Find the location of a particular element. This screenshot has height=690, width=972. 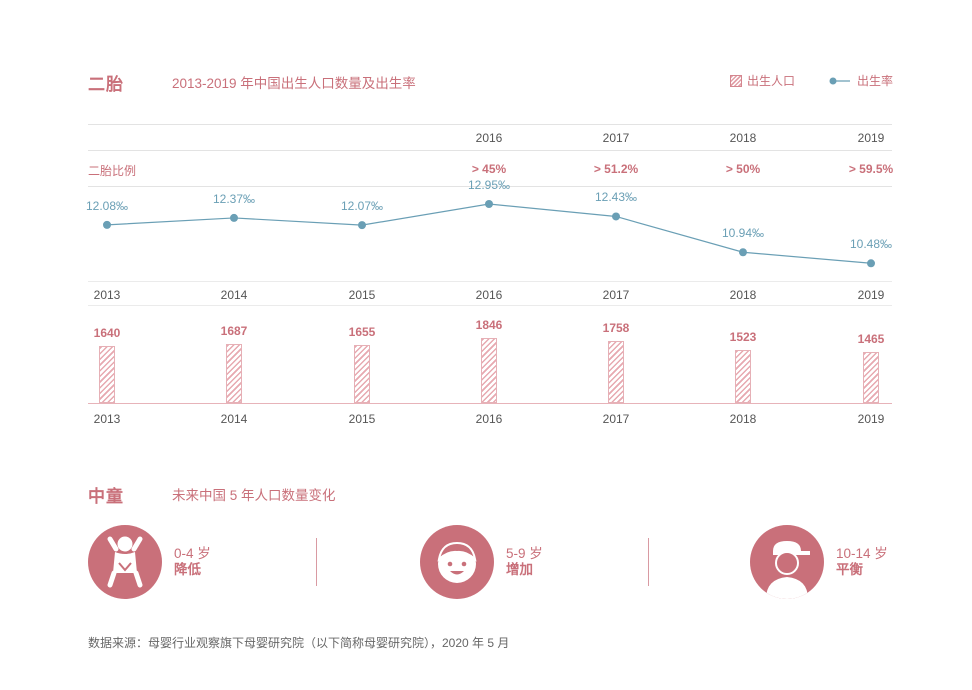

line-year-2016: 2016 is located at coordinates (489, 295).